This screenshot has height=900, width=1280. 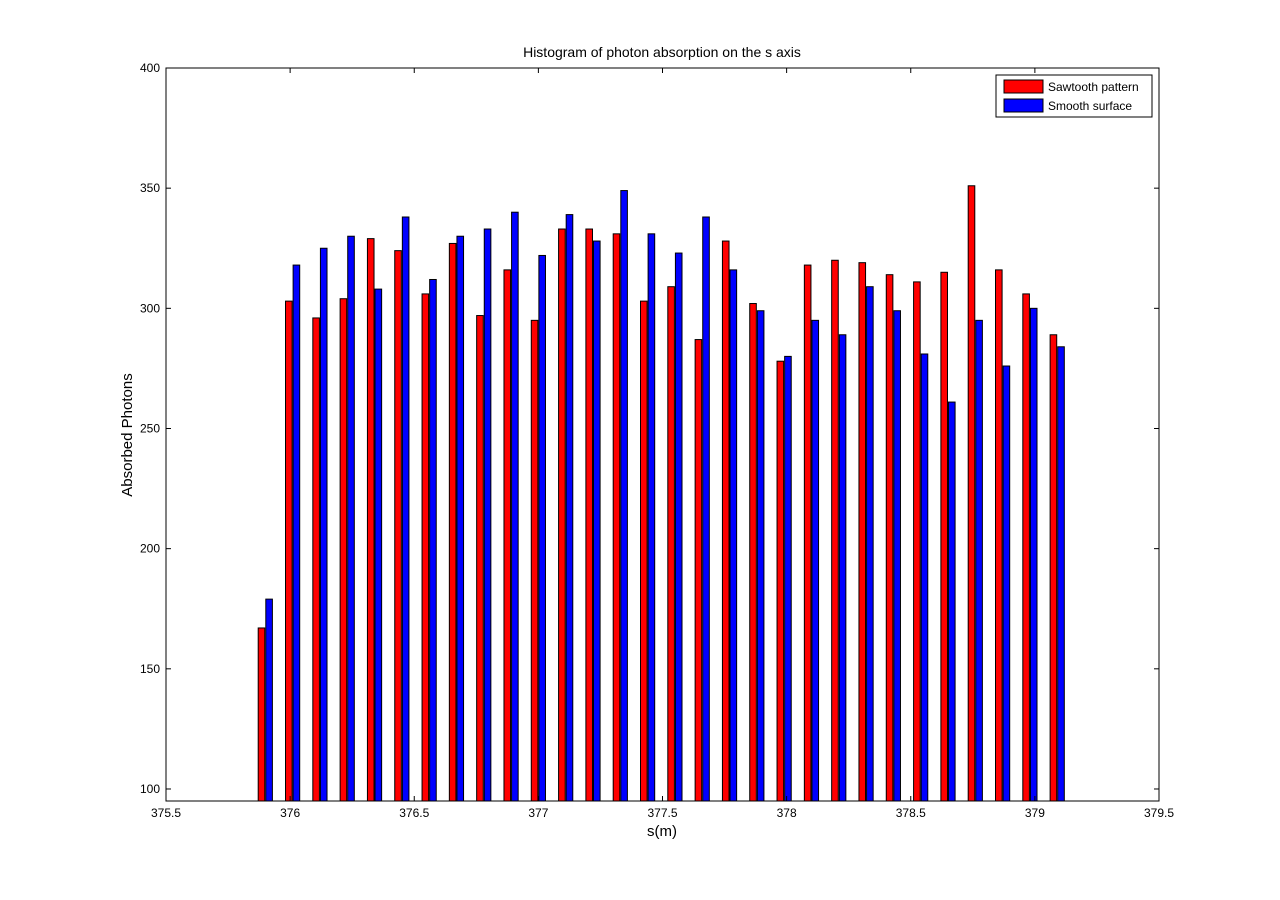 What do you see at coordinates (1090, 106) in the screenshot?
I see `legend-label-smooth: Smooth surface` at bounding box center [1090, 106].